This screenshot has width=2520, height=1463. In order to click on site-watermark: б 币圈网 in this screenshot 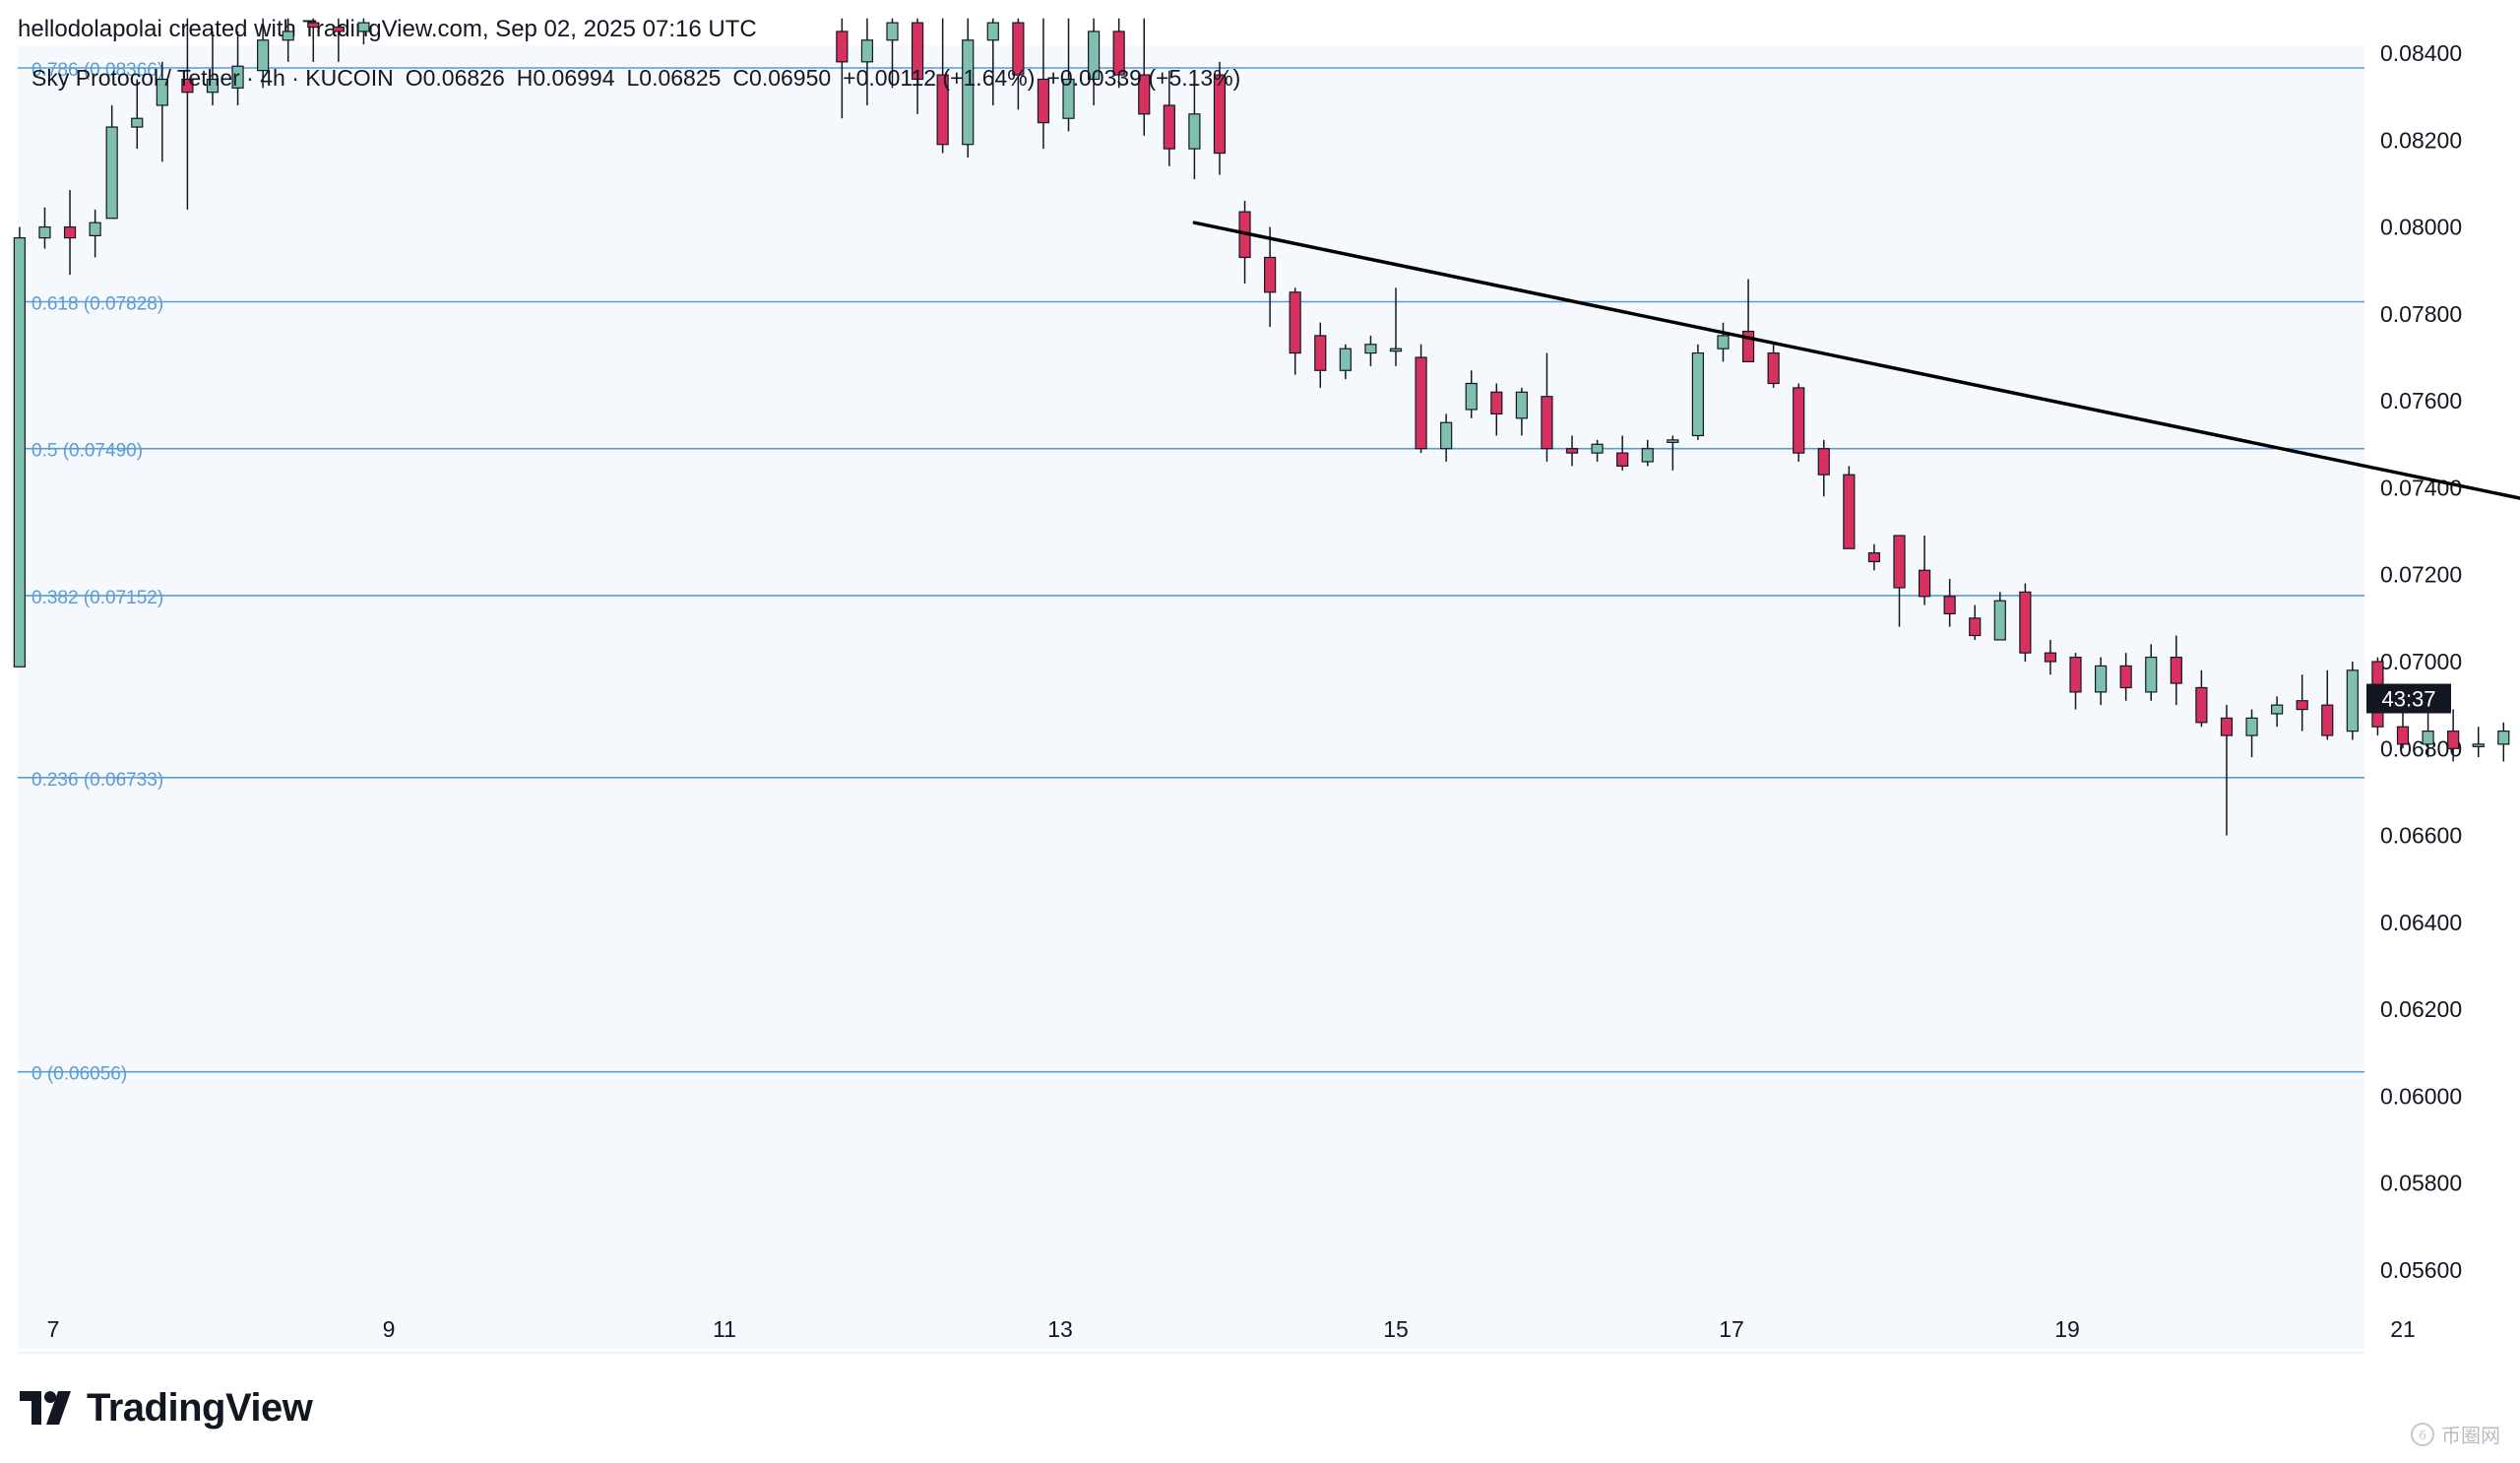, I will do `click(2455, 1434)`.